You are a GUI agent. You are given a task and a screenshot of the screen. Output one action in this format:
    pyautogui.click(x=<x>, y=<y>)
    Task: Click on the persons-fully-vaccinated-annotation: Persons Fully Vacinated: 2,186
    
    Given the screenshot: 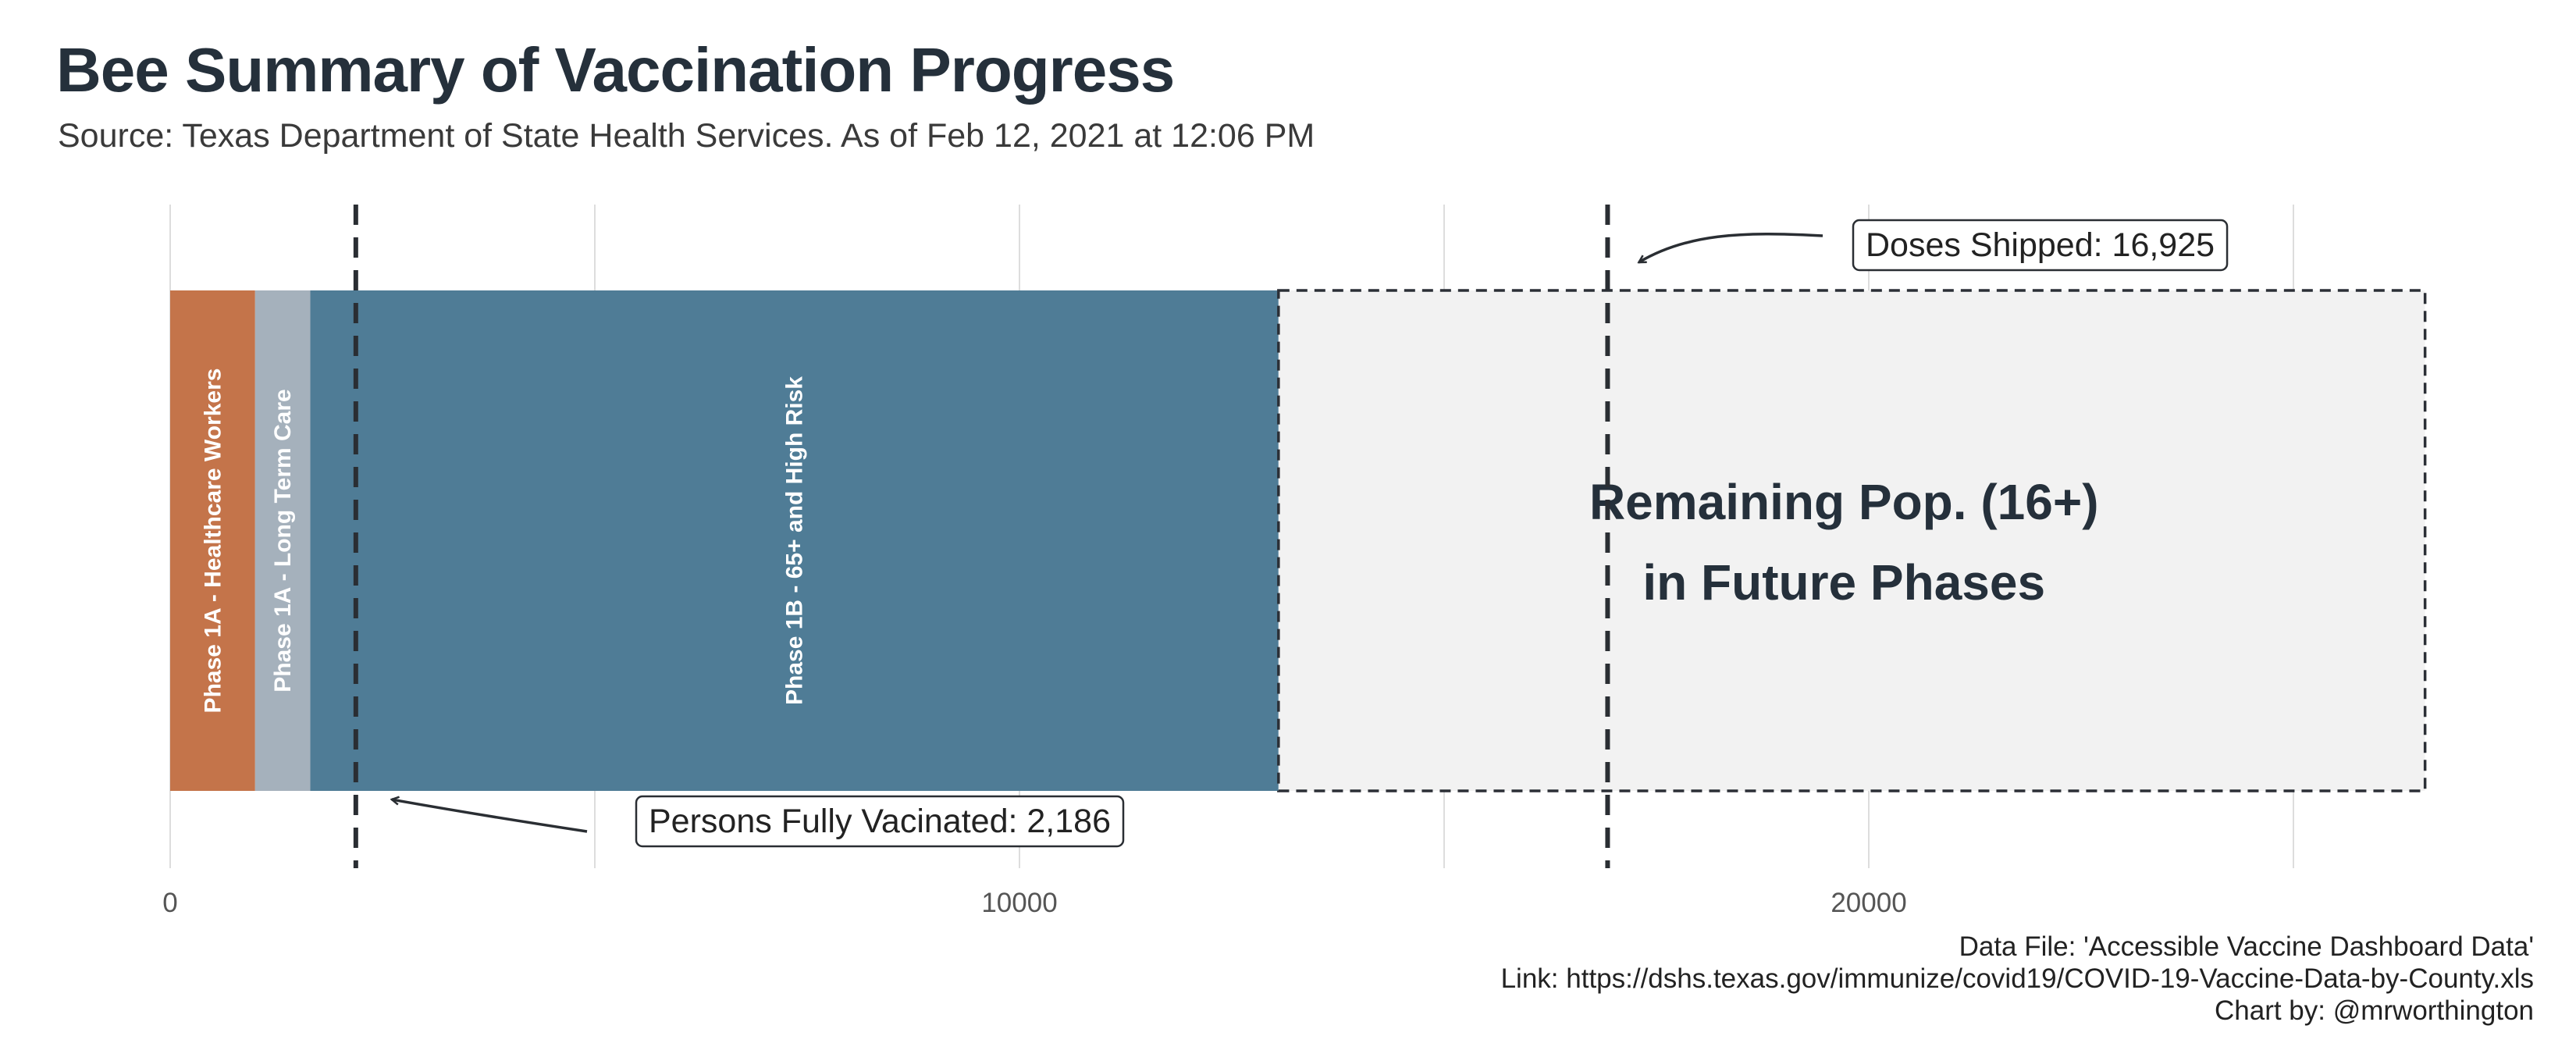 What is the action you would take?
    pyautogui.click(x=758, y=821)
    